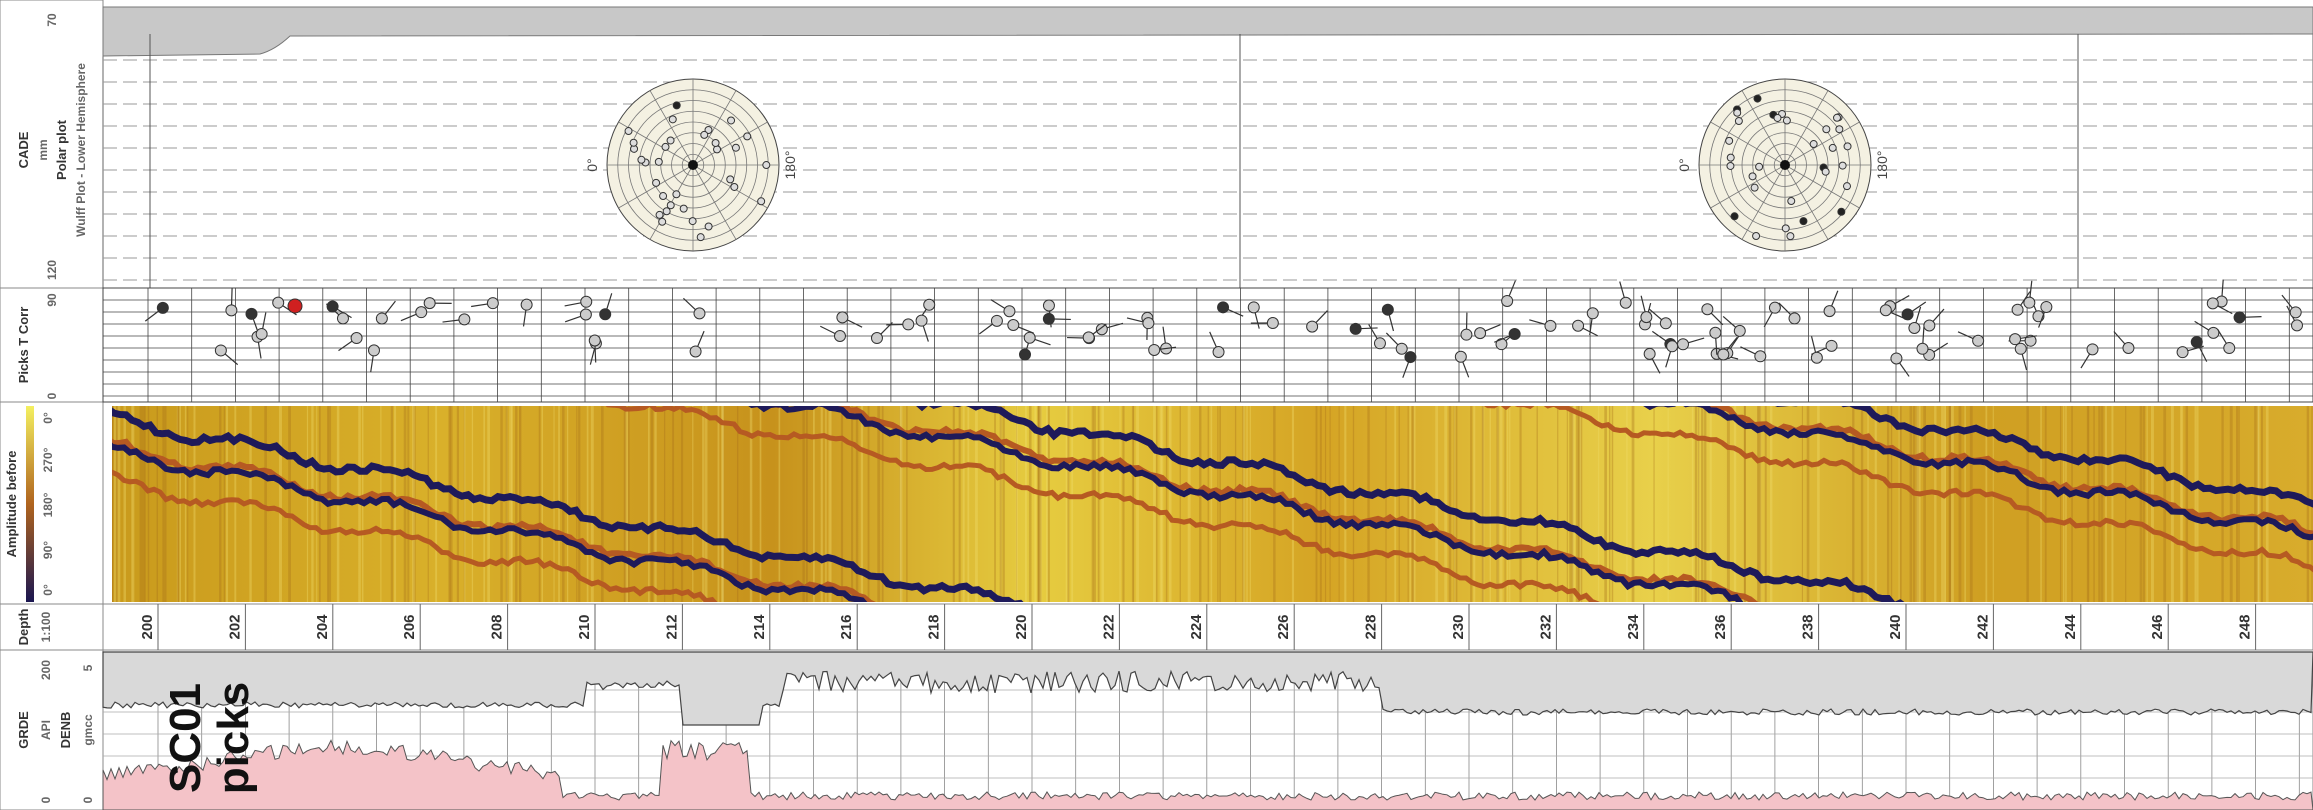 The image size is (2313, 810). Describe the element at coordinates (48, 459) in the screenshot. I see `scale-label: 270°` at that location.